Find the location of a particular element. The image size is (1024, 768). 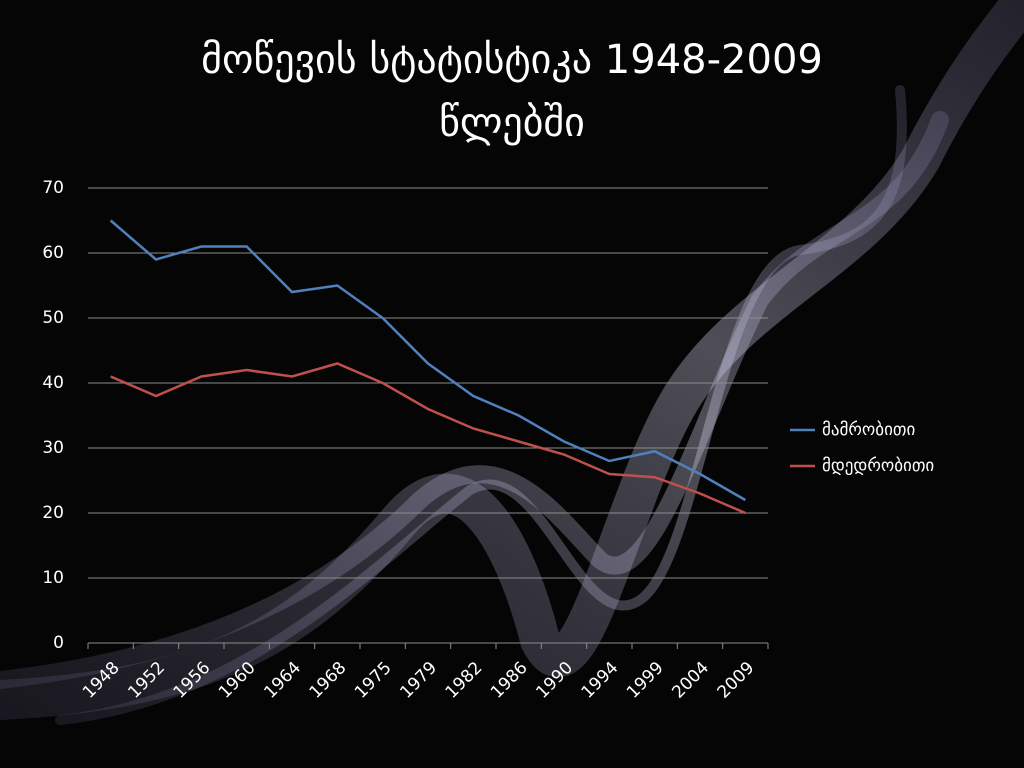

y-tick-label: 10 is located at coordinates (53, 578).